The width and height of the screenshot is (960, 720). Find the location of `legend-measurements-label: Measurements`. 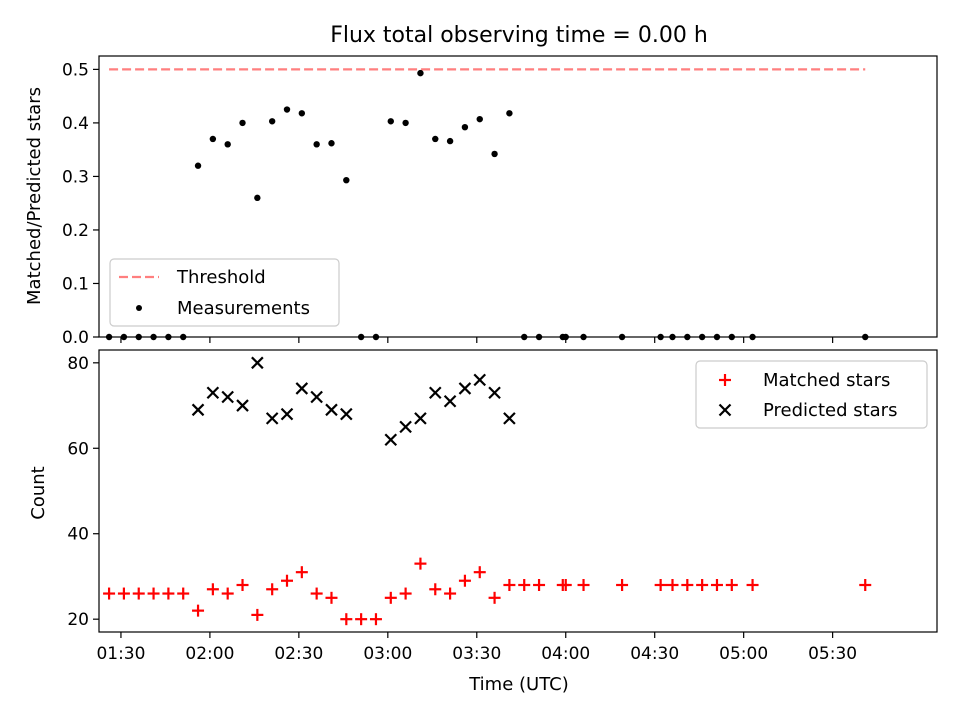

legend-measurements-label: Measurements is located at coordinates (243, 308).